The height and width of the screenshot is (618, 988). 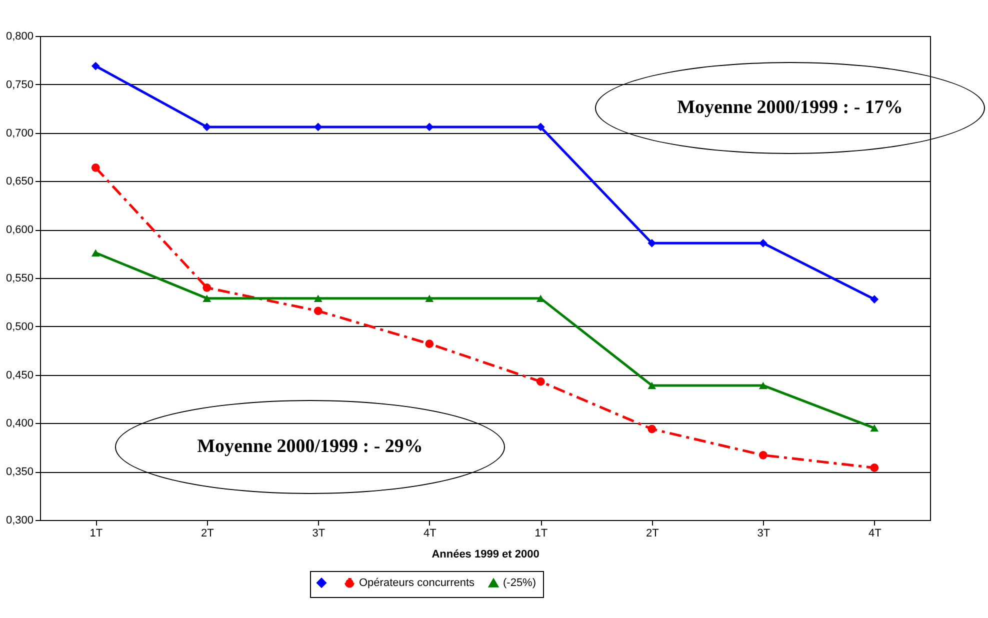 I want to click on y-tick-label: 0,300, so click(x=20, y=520).